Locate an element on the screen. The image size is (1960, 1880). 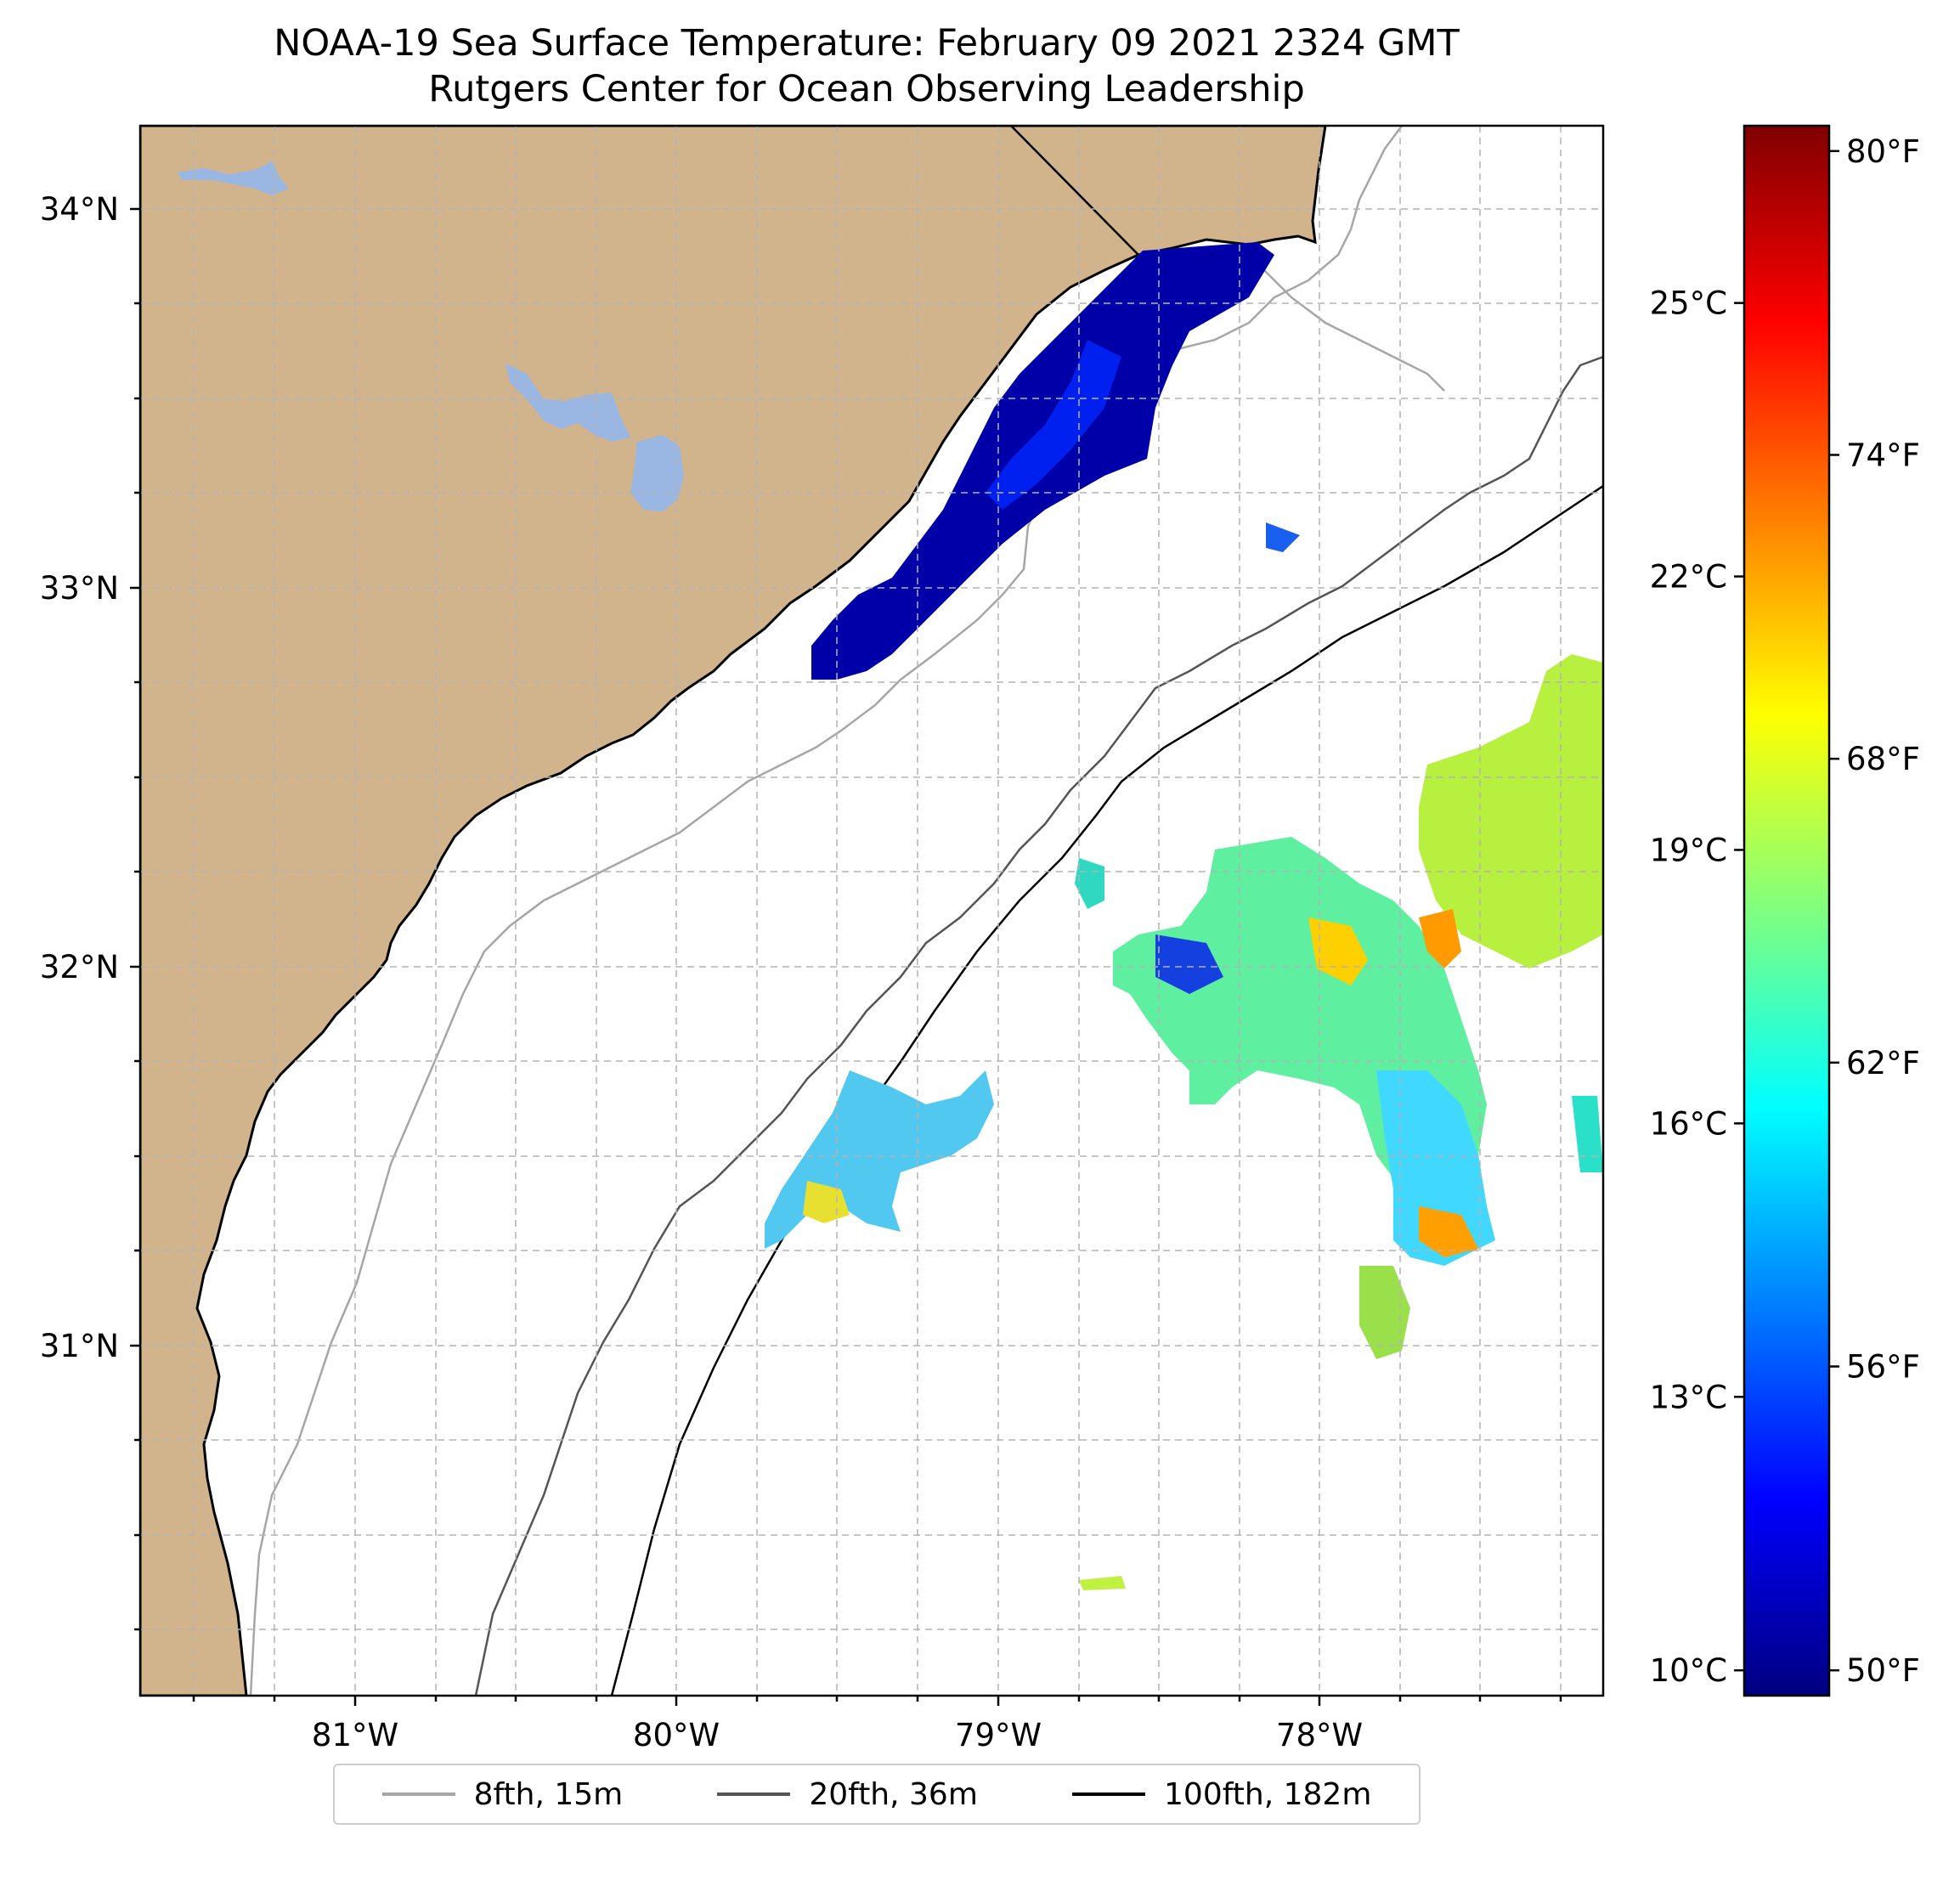
colorbar-label: 22°C is located at coordinates (1689, 577).